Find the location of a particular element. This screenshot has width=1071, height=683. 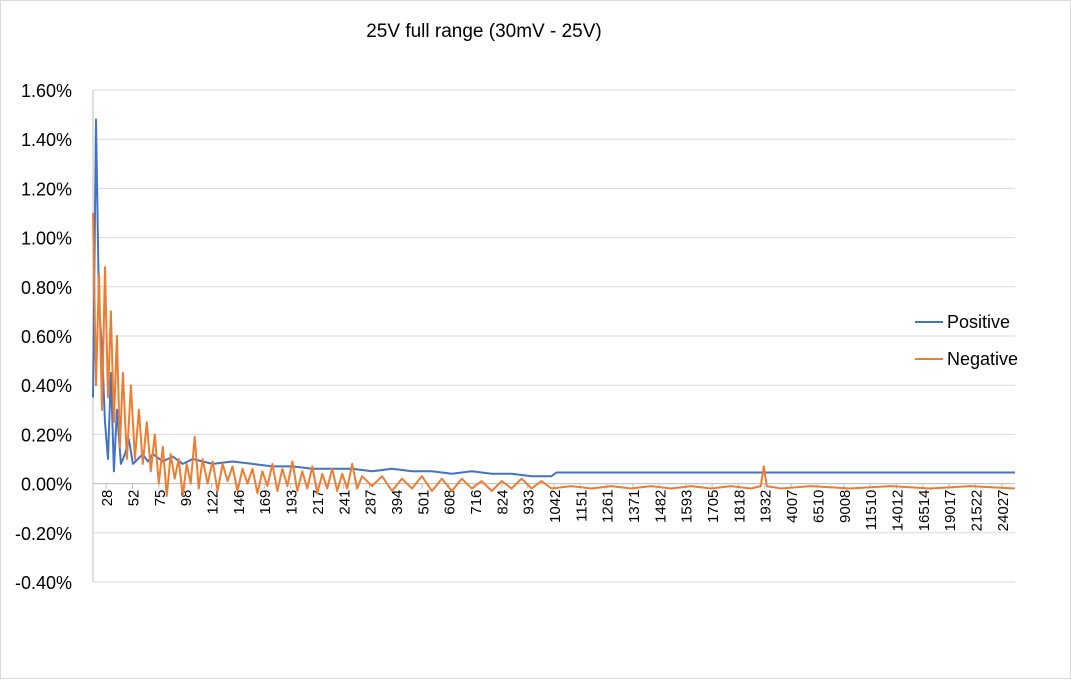

x-tick-label: 1482 is located at coordinates (660, 506).